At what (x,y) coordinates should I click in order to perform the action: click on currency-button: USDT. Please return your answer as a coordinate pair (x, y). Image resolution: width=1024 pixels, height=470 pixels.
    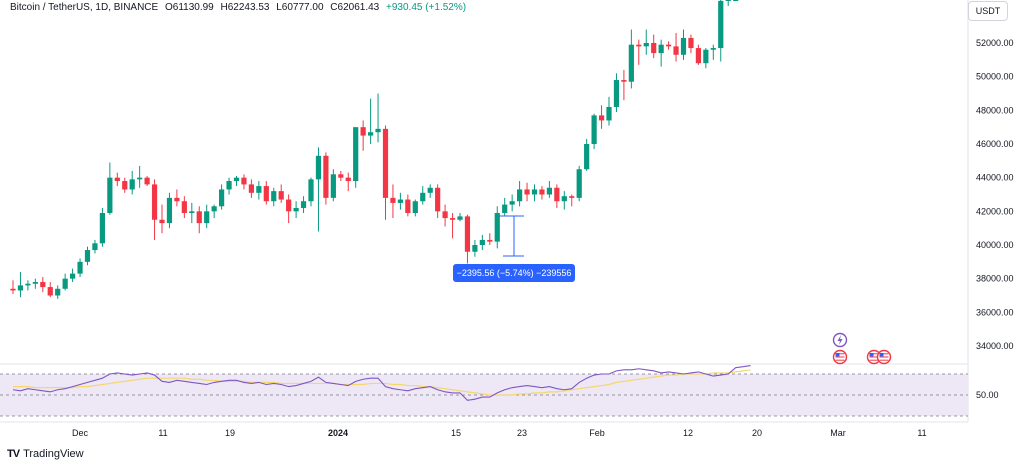
    Looking at the image, I should click on (988, 11).